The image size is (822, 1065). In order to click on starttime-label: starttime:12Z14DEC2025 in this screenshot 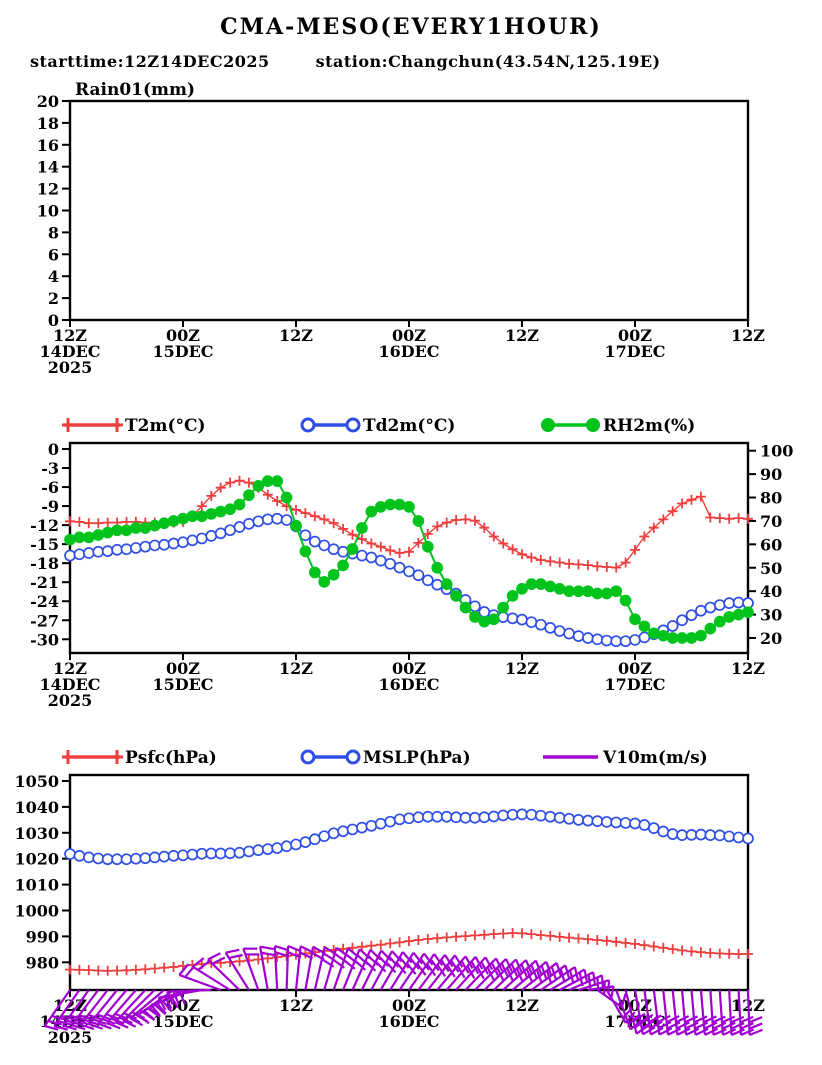, I will do `click(150, 61)`.